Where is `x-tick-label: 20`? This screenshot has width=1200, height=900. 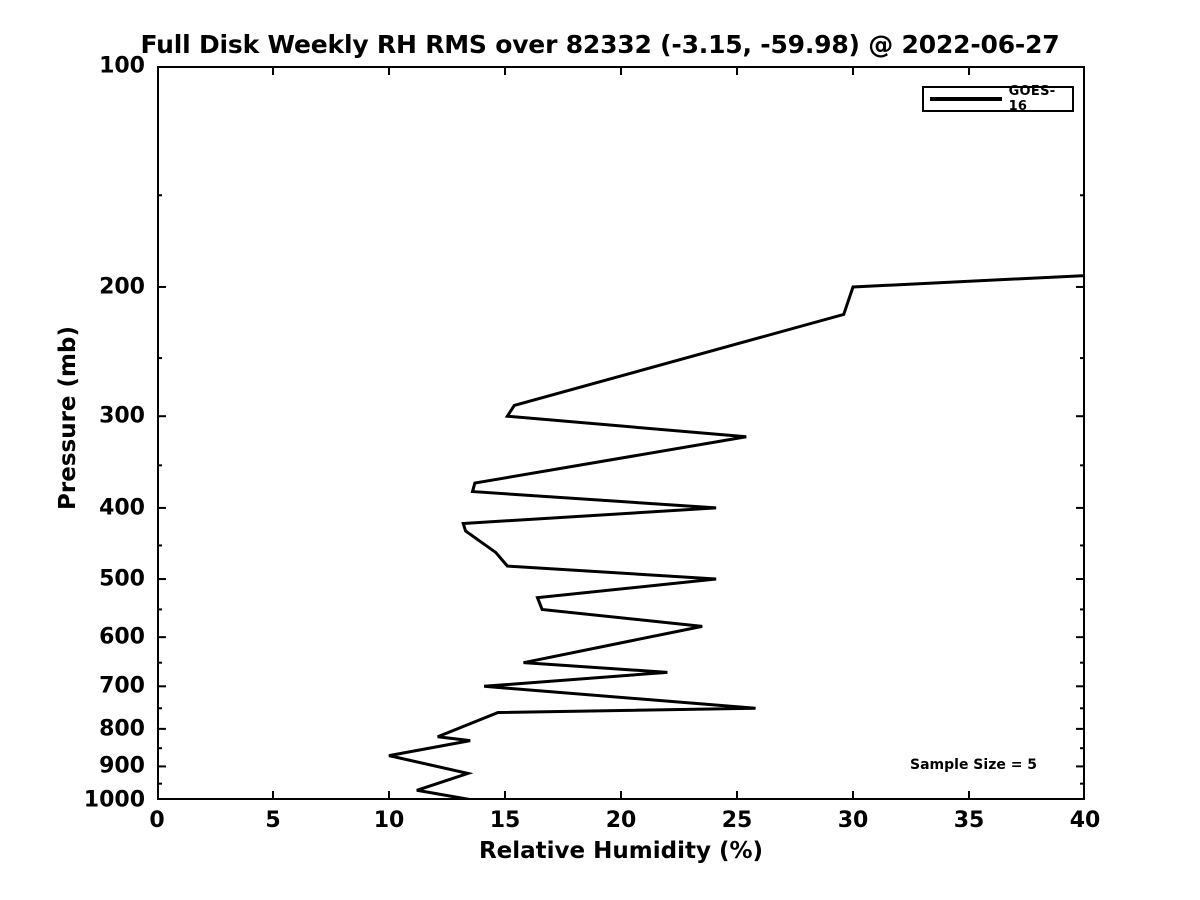
x-tick-label: 20 is located at coordinates (621, 820).